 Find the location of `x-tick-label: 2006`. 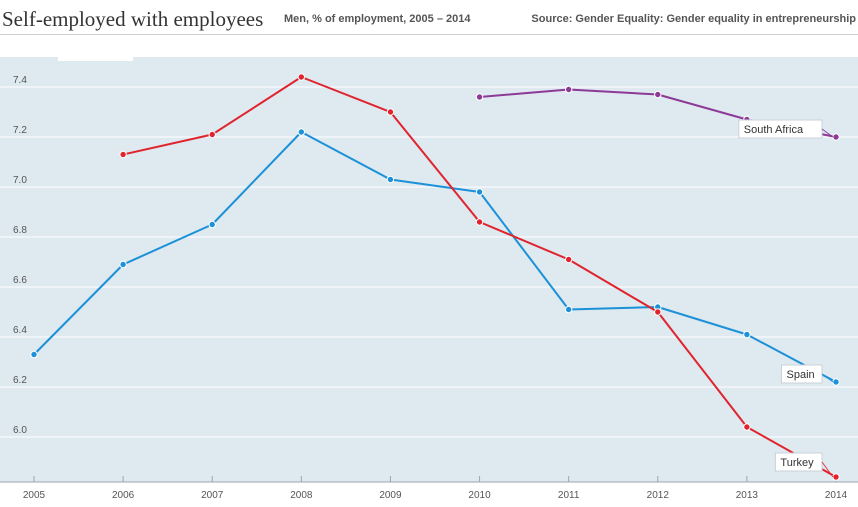

x-tick-label: 2006 is located at coordinates (123, 495).